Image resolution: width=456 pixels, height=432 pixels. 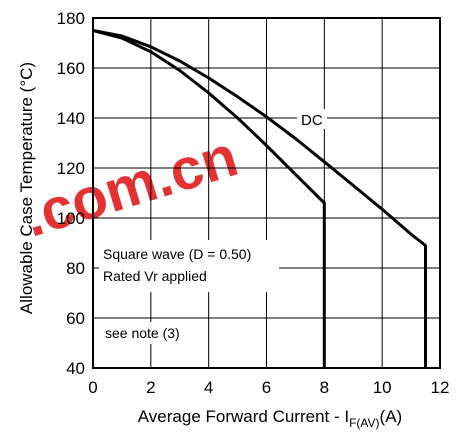 I want to click on watermark: .com.cn, so click(x=130, y=186).